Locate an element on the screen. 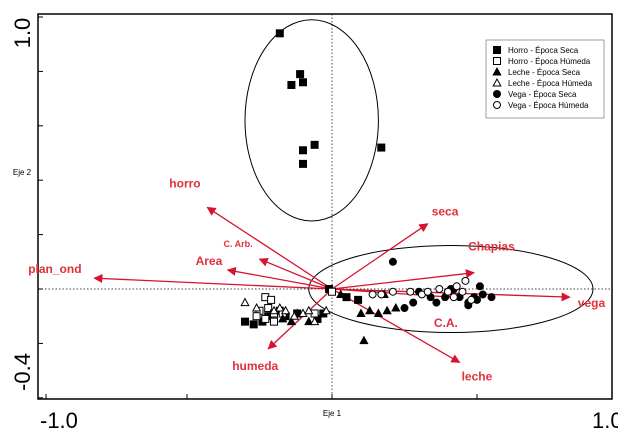 This screenshot has height=428, width=618. arrow-label: humeda is located at coordinates (255, 366).